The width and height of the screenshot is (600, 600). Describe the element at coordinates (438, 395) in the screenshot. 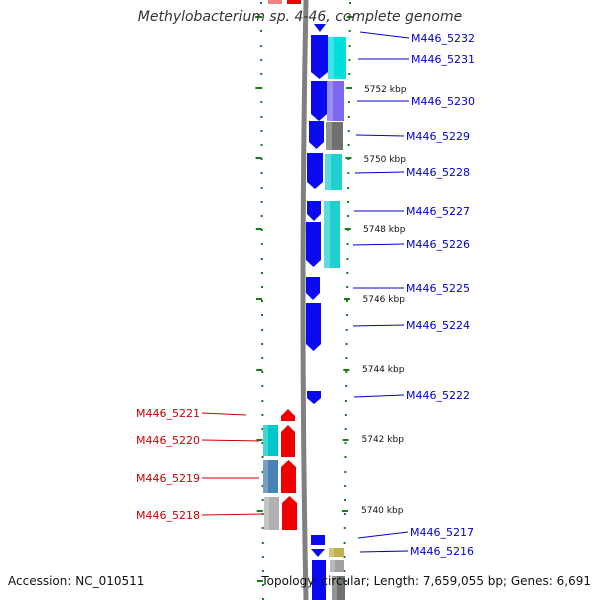

I see `gene-label-plus: M446_5222` at that location.